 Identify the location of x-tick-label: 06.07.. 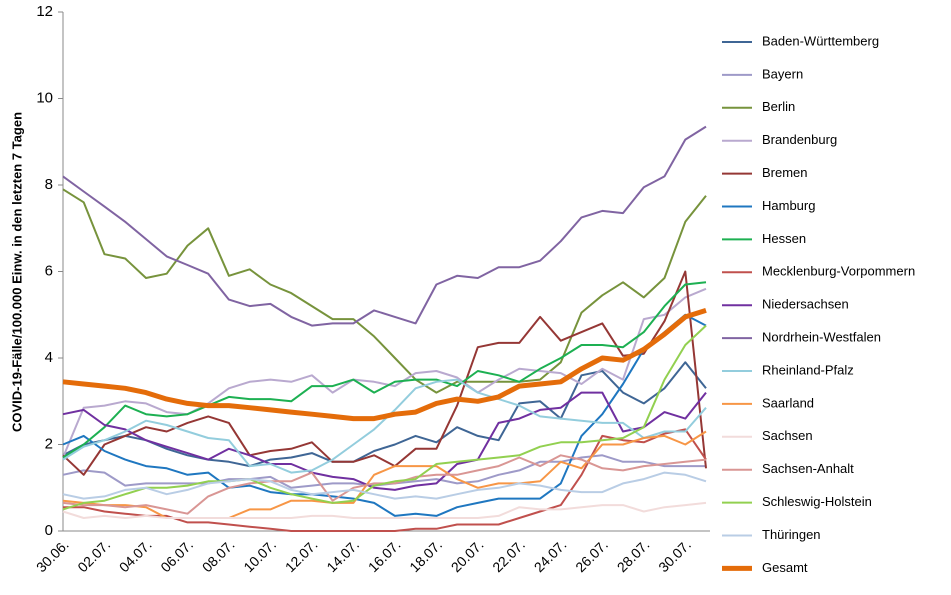
(176, 555).